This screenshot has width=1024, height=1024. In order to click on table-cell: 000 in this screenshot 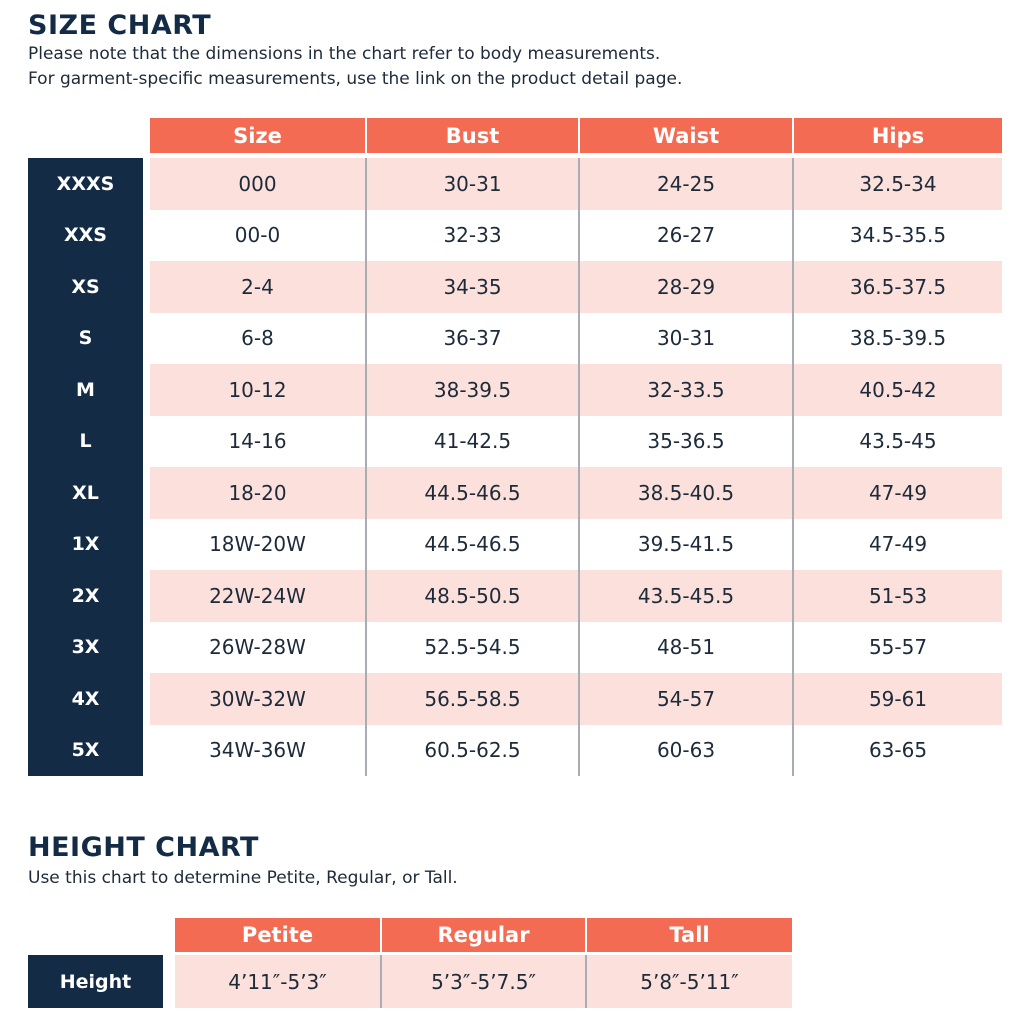, I will do `click(258, 184)`.